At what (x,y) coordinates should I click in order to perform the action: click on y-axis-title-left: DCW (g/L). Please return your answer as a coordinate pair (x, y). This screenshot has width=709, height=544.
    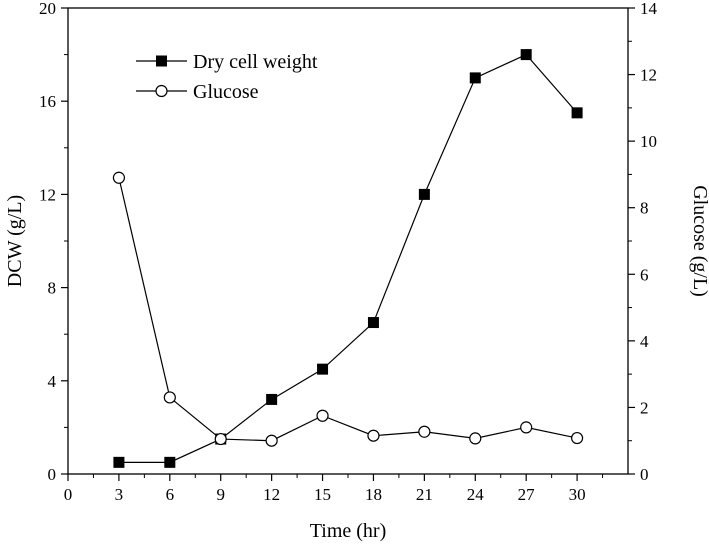
    Looking at the image, I should click on (15, 241).